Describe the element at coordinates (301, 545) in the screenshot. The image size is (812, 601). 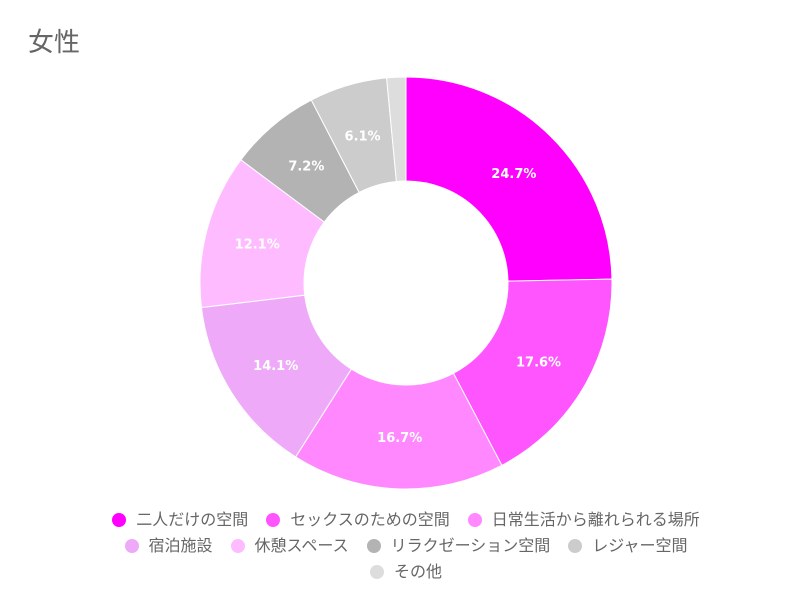
I see `legend-label: 休憩スペース` at that location.